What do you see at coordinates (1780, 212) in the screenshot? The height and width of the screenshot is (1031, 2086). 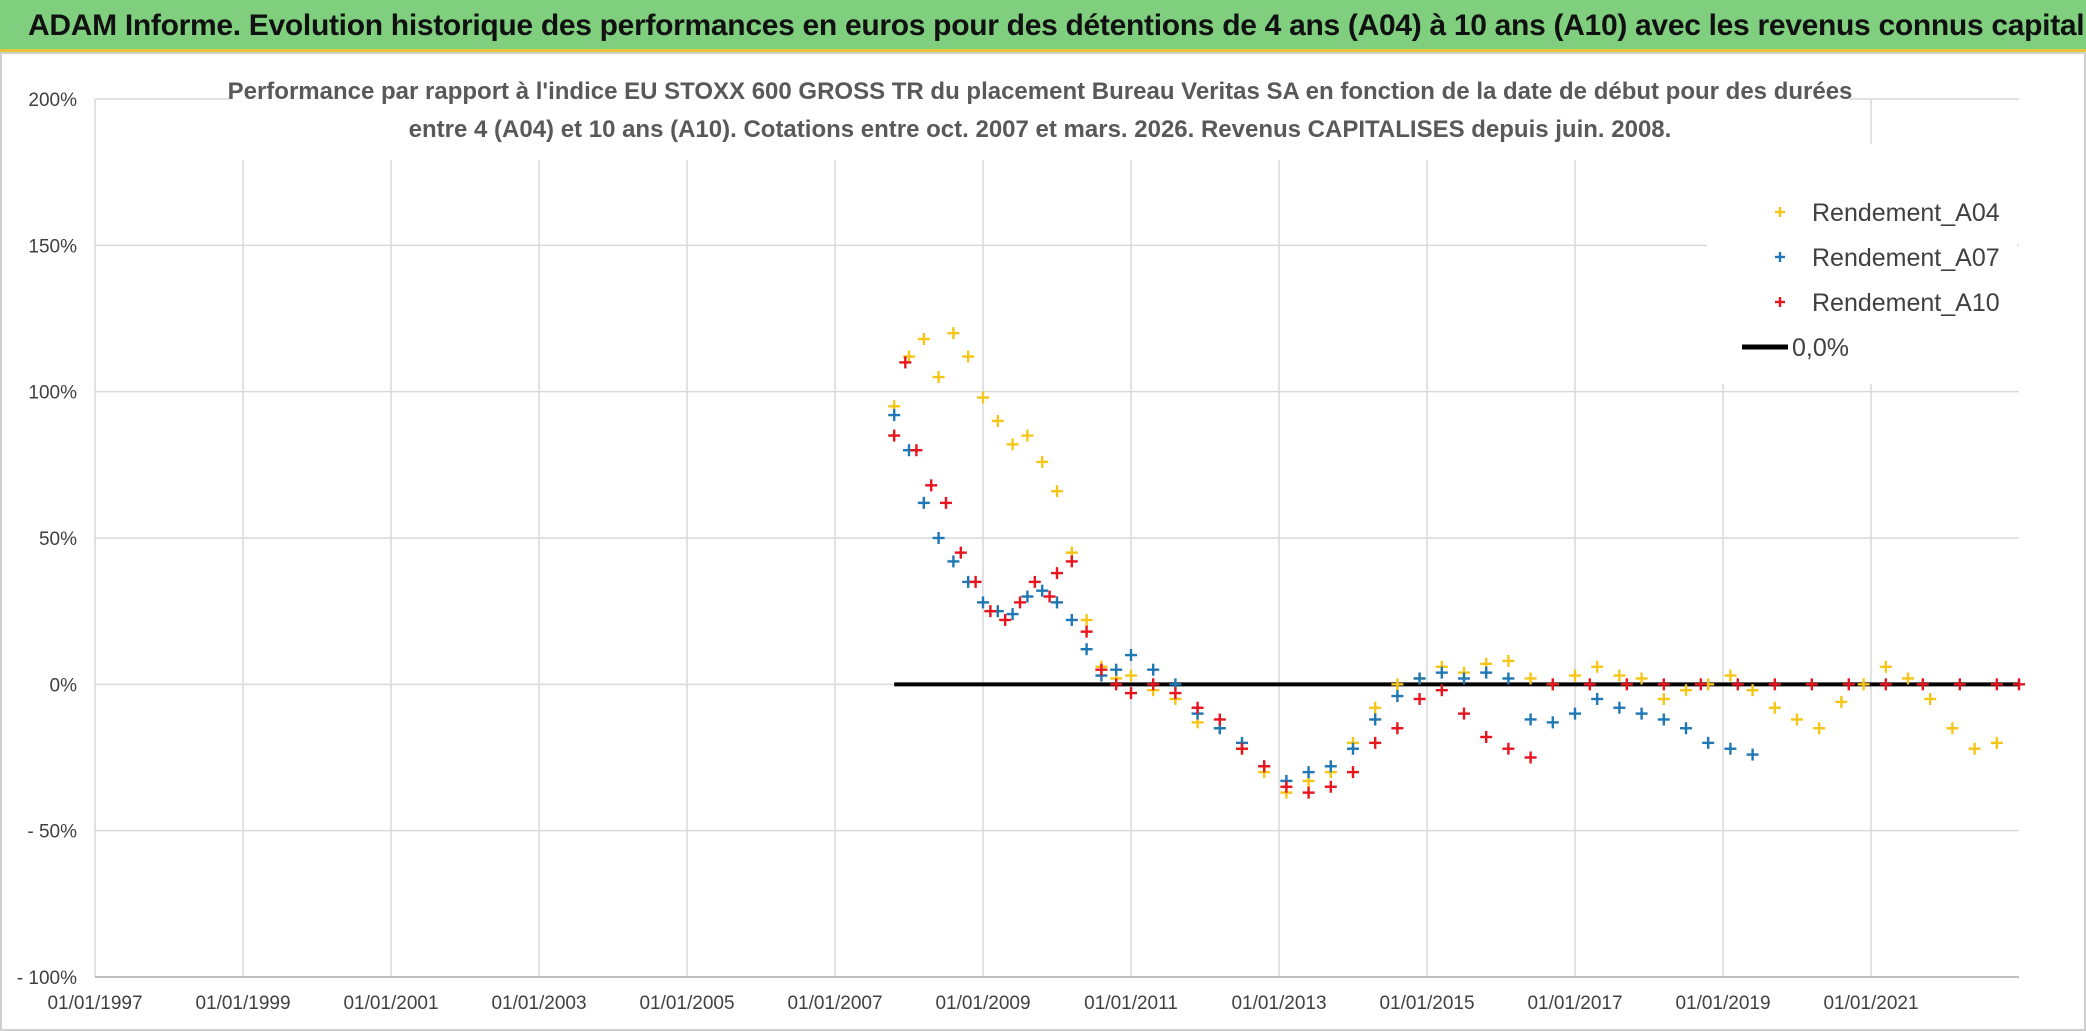 I see `legend-marker-Rendement_A04` at bounding box center [1780, 212].